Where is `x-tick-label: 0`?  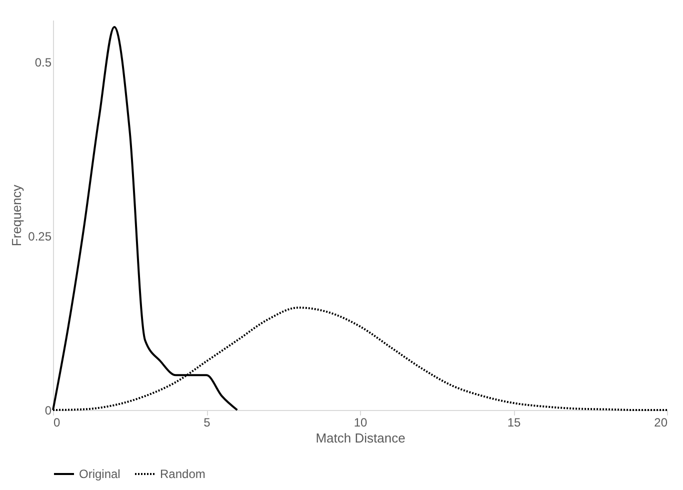 x-tick-label: 0 is located at coordinates (57, 423).